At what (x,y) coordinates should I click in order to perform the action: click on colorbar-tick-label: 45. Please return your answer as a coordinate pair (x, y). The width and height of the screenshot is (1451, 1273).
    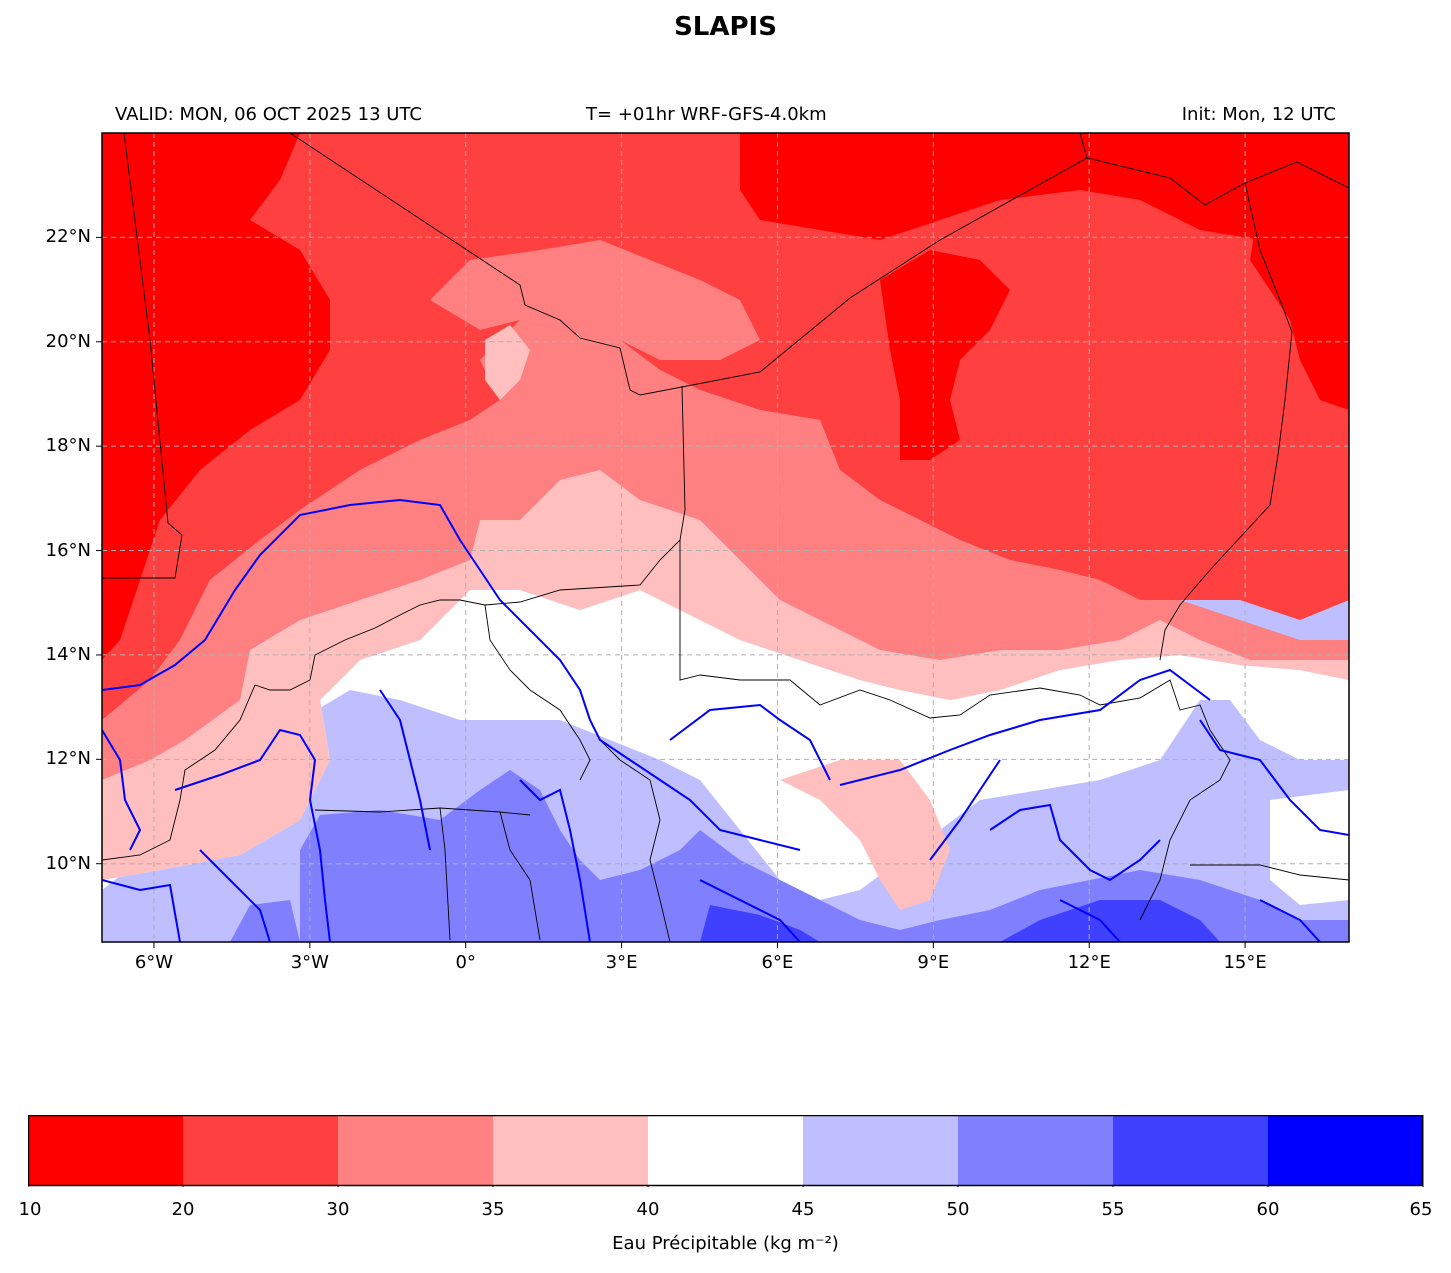
    Looking at the image, I should click on (803, 1209).